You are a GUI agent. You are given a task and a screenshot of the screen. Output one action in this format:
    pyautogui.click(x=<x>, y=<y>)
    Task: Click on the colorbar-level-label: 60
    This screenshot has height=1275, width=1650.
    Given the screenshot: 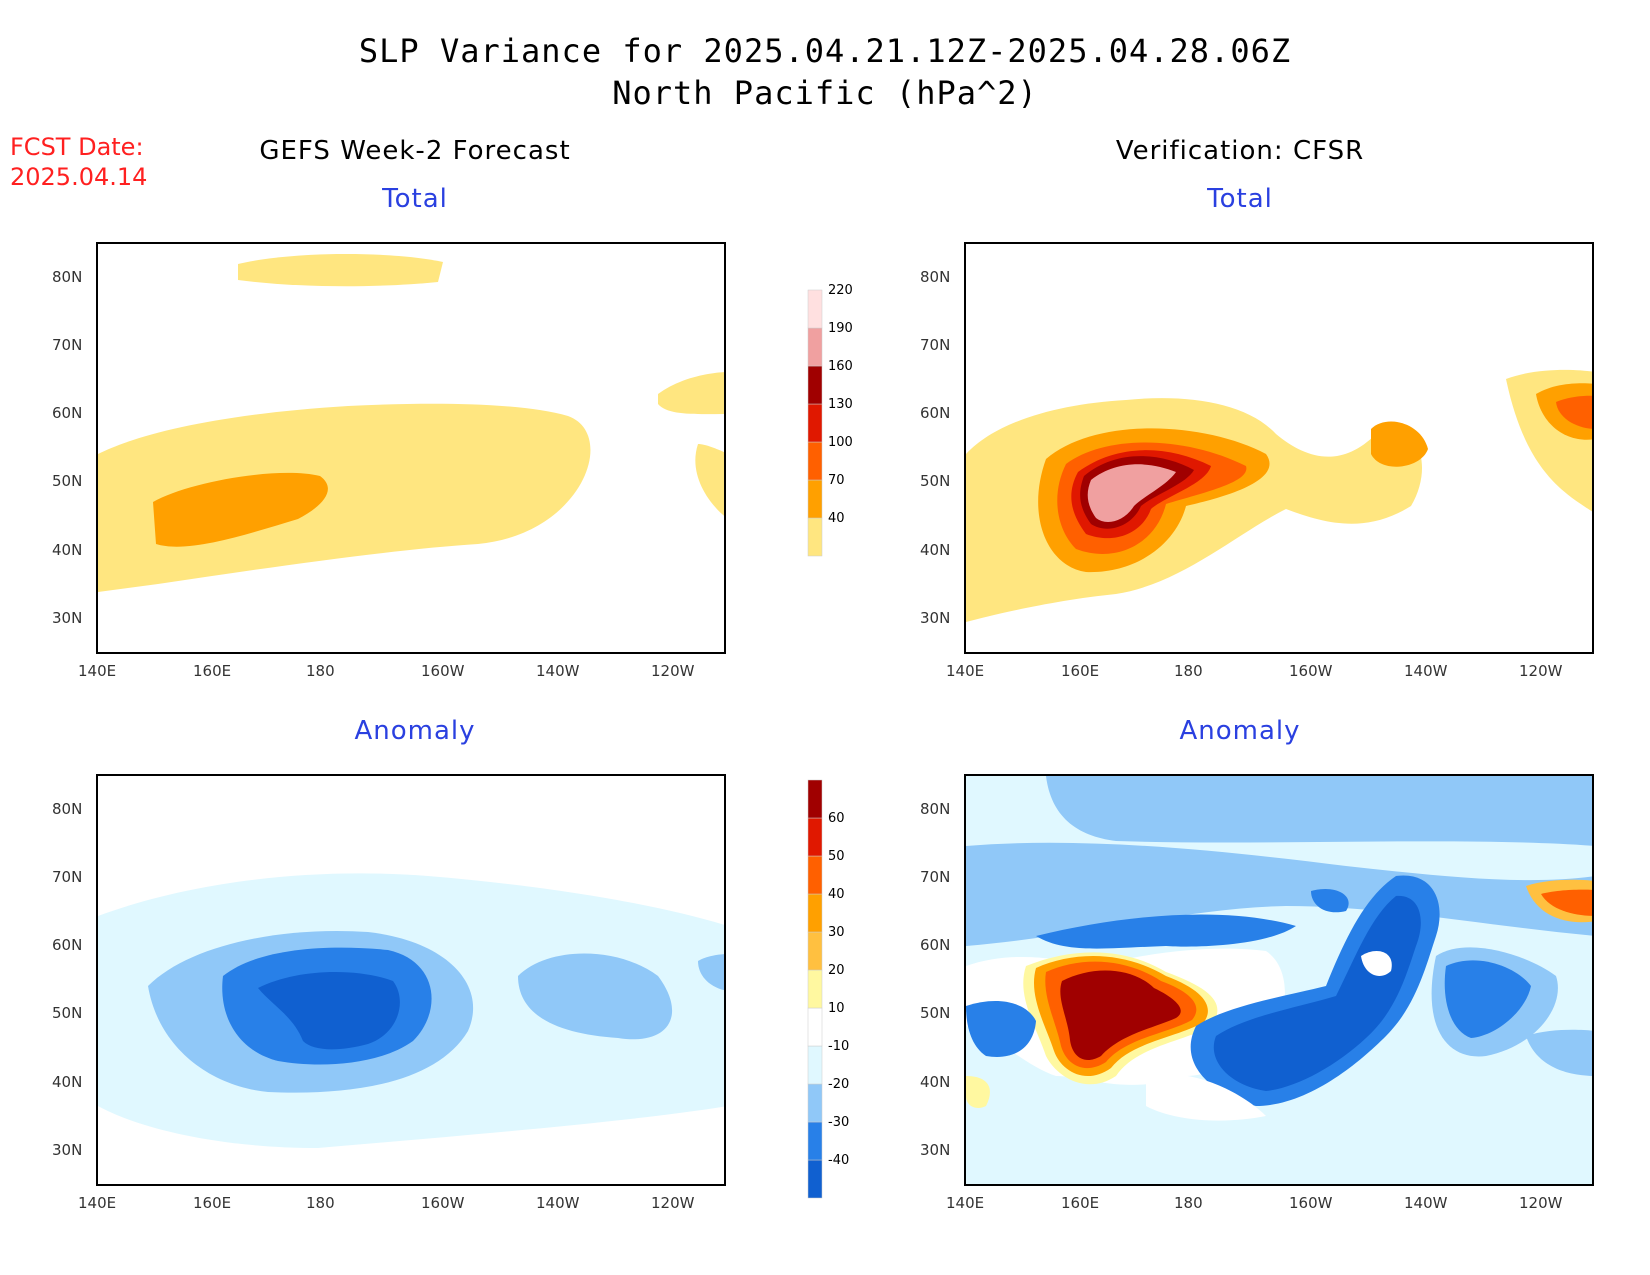 What is the action you would take?
    pyautogui.click(x=836, y=818)
    